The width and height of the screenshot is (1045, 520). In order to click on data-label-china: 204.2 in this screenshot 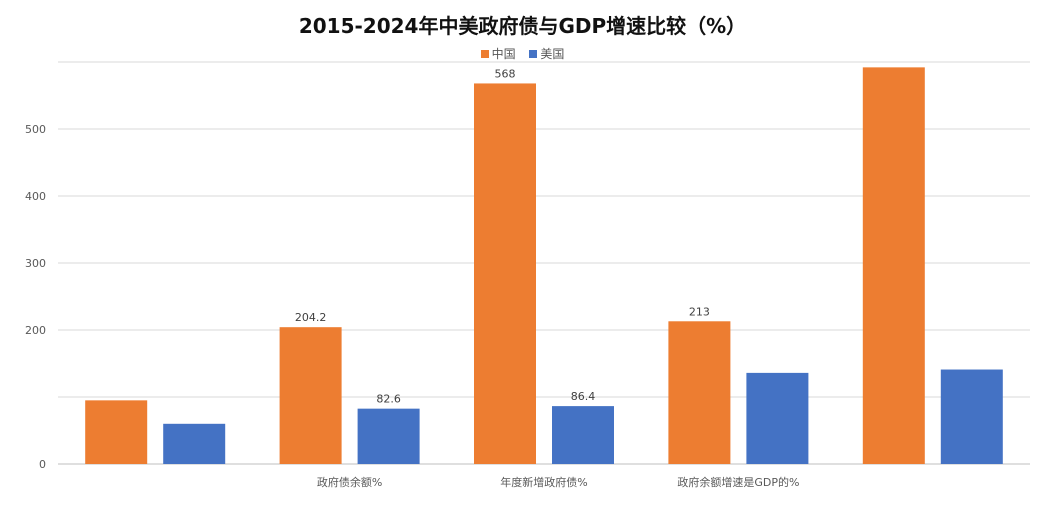, I will do `click(311, 317)`.